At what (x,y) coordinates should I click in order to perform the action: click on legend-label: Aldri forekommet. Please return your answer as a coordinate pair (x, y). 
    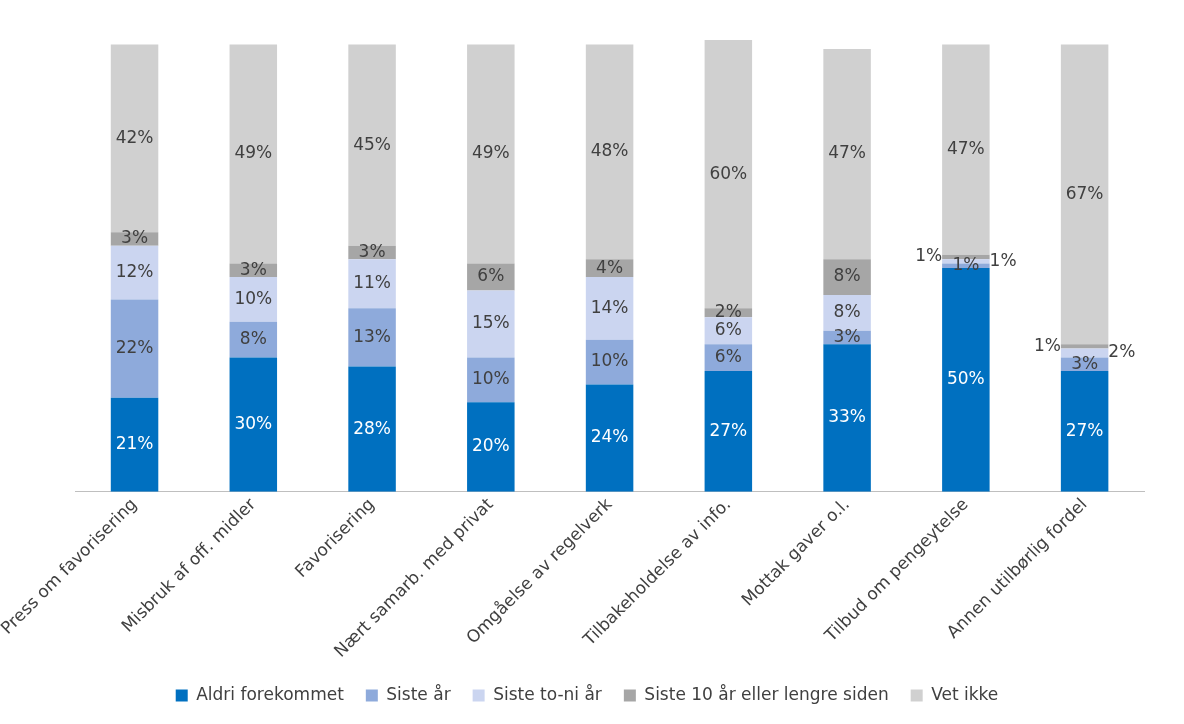
    Looking at the image, I should click on (270, 693).